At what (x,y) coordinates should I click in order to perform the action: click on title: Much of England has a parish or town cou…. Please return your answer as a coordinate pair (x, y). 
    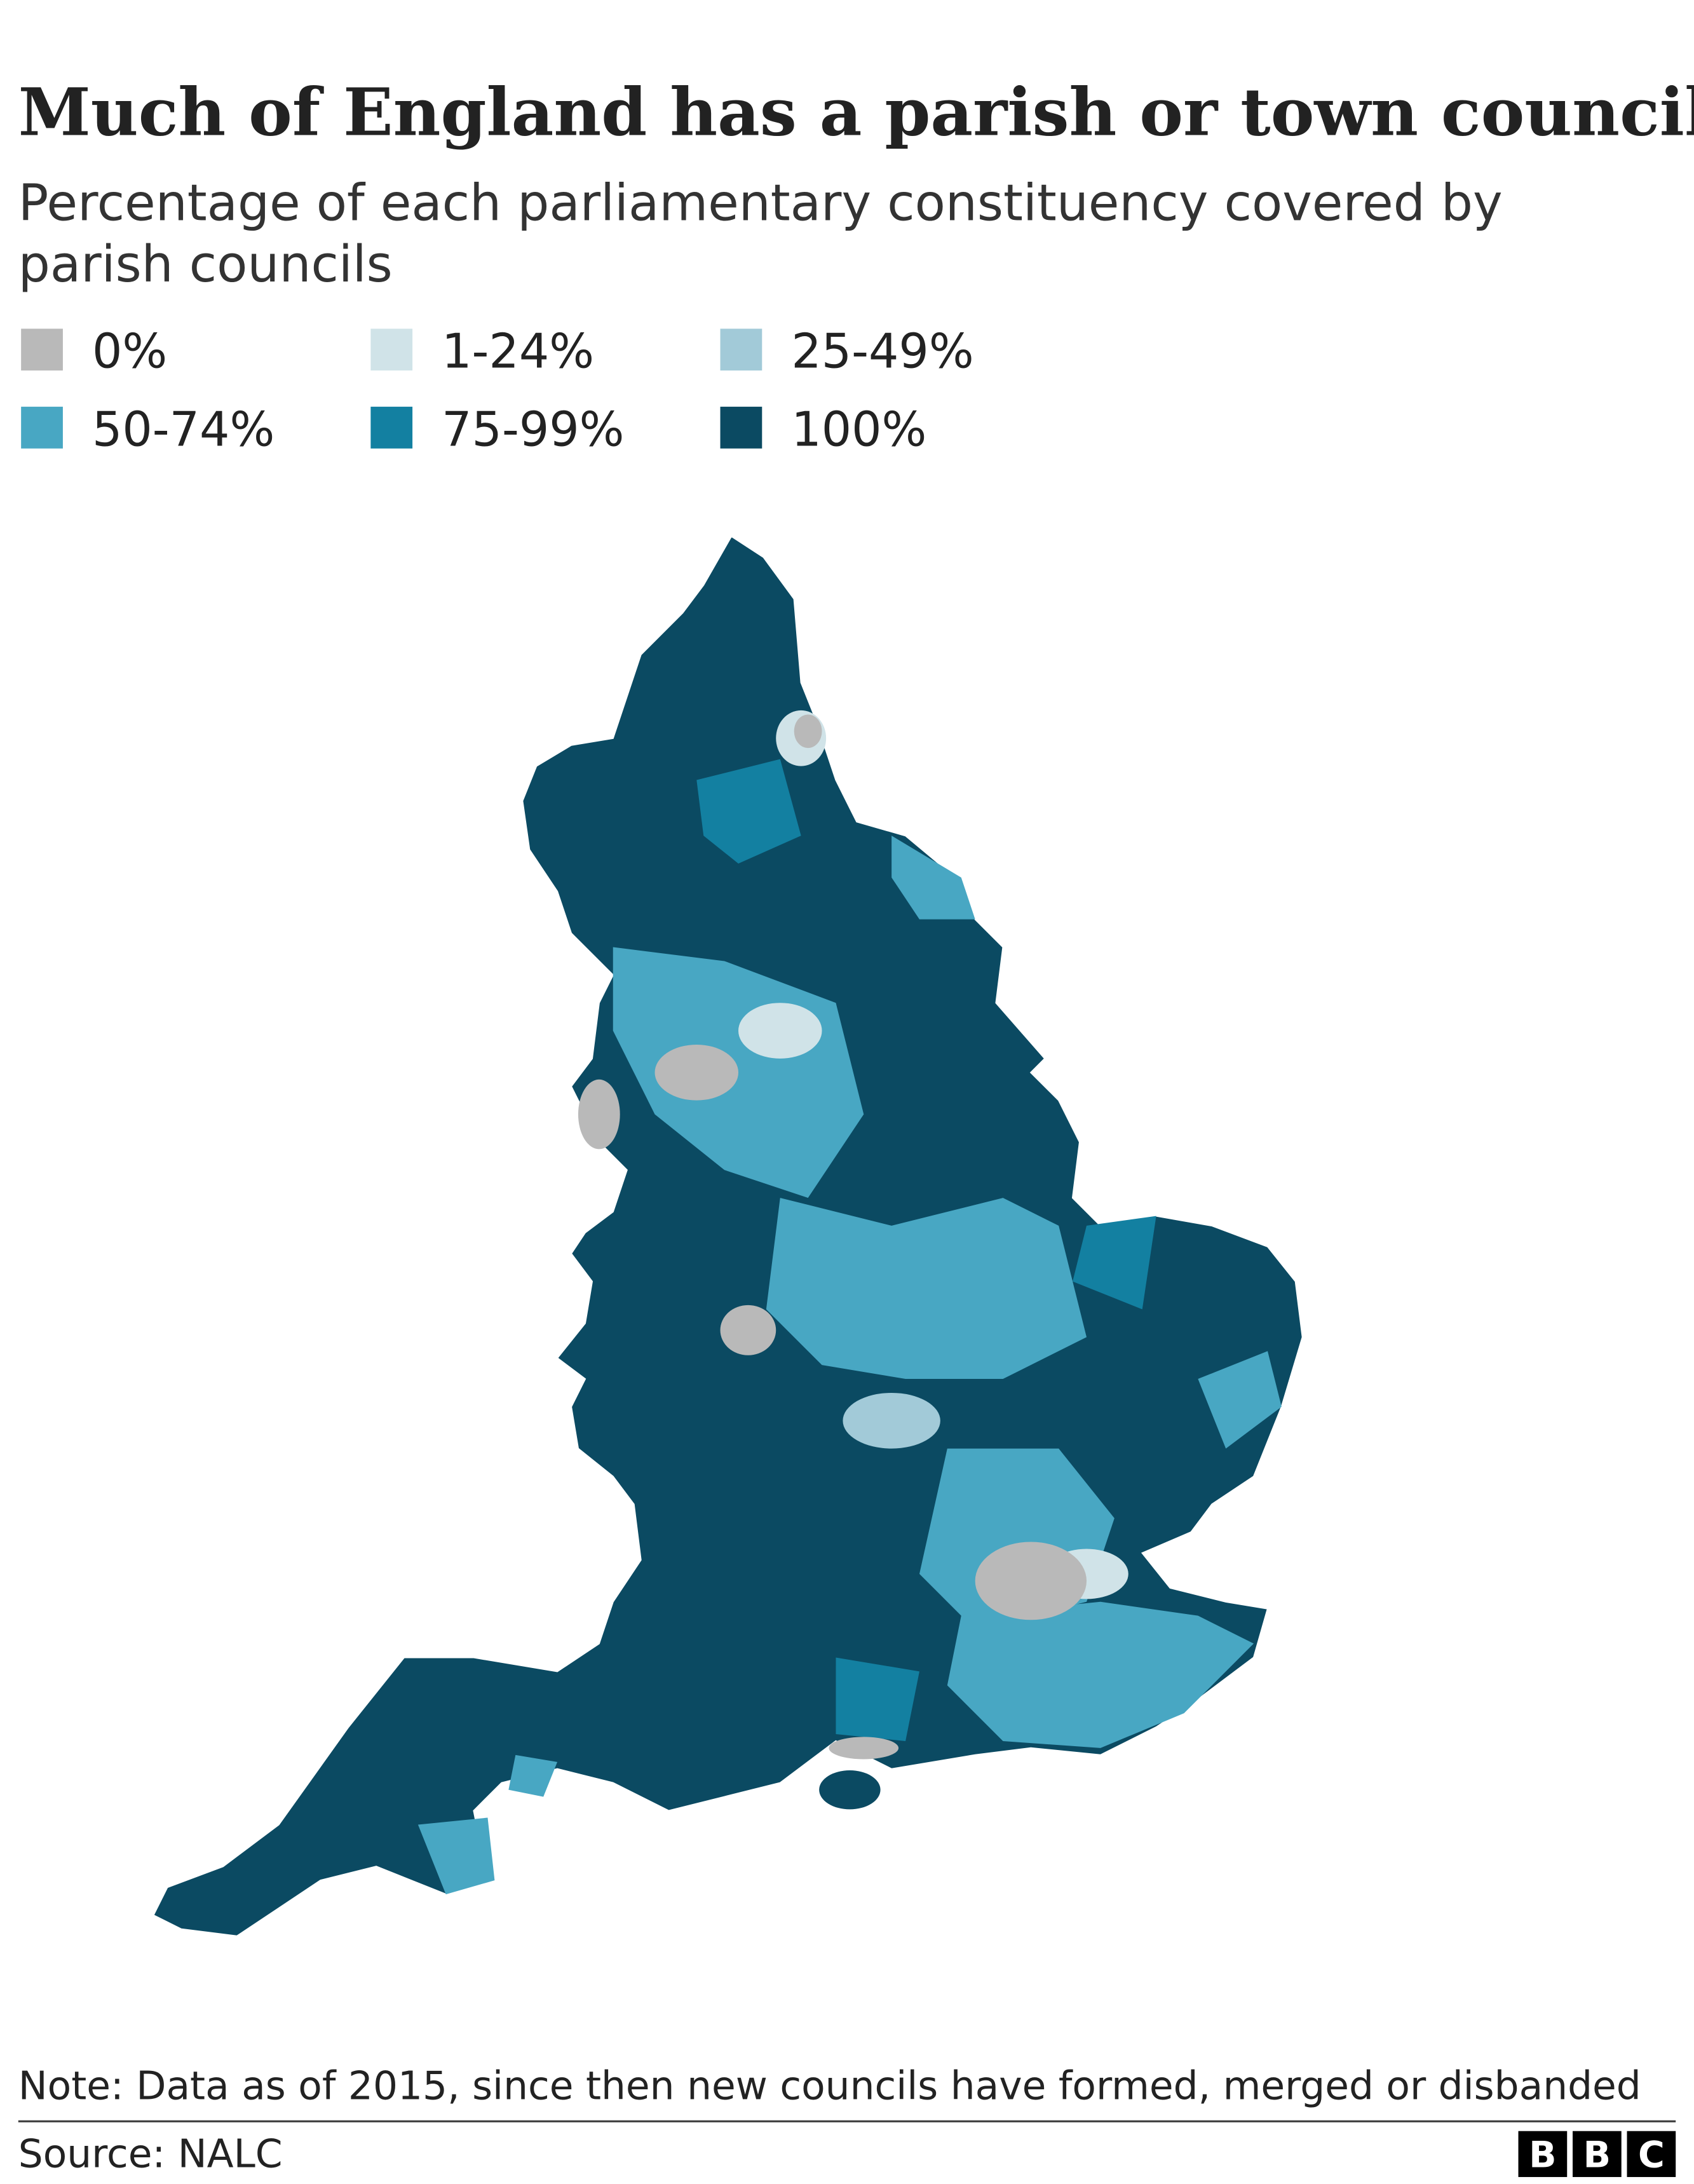
    Looking at the image, I should click on (856, 112).